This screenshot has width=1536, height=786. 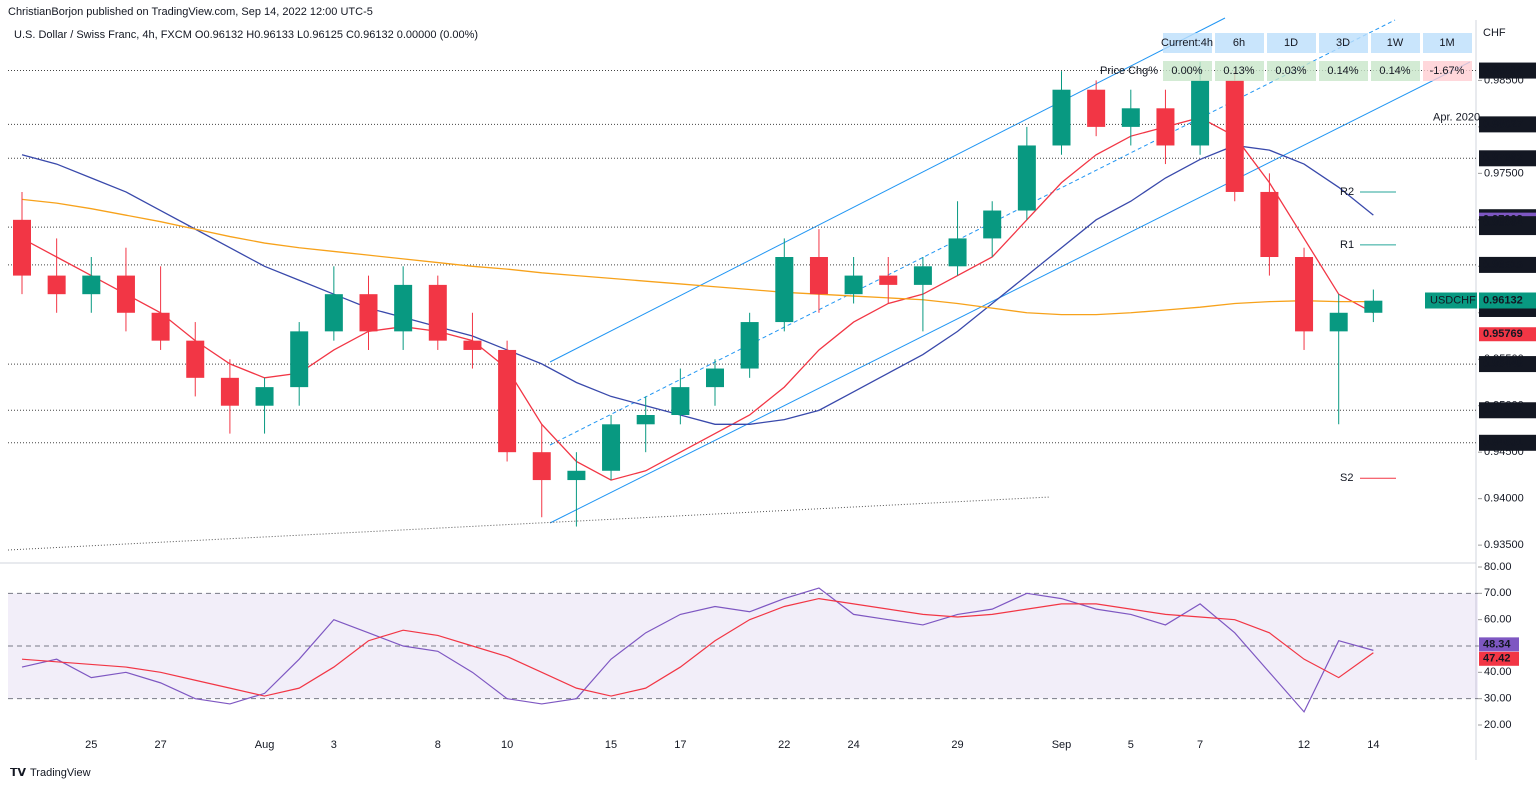 What do you see at coordinates (1494, 33) in the screenshot?
I see `currency: CHF` at bounding box center [1494, 33].